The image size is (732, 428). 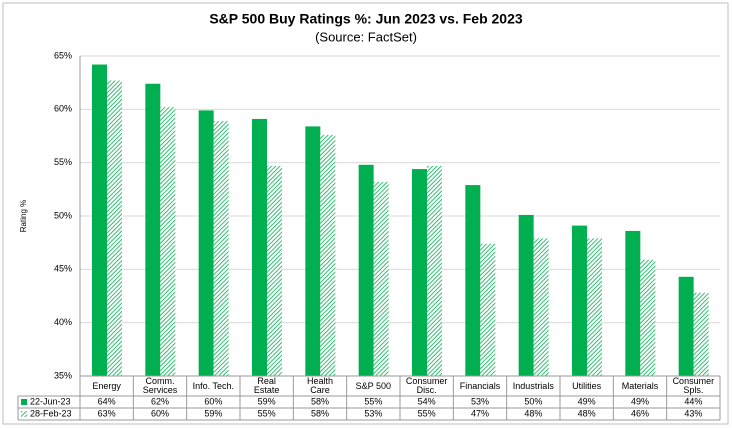 I want to click on x-tick-label: Comm. Services, so click(x=160, y=385).